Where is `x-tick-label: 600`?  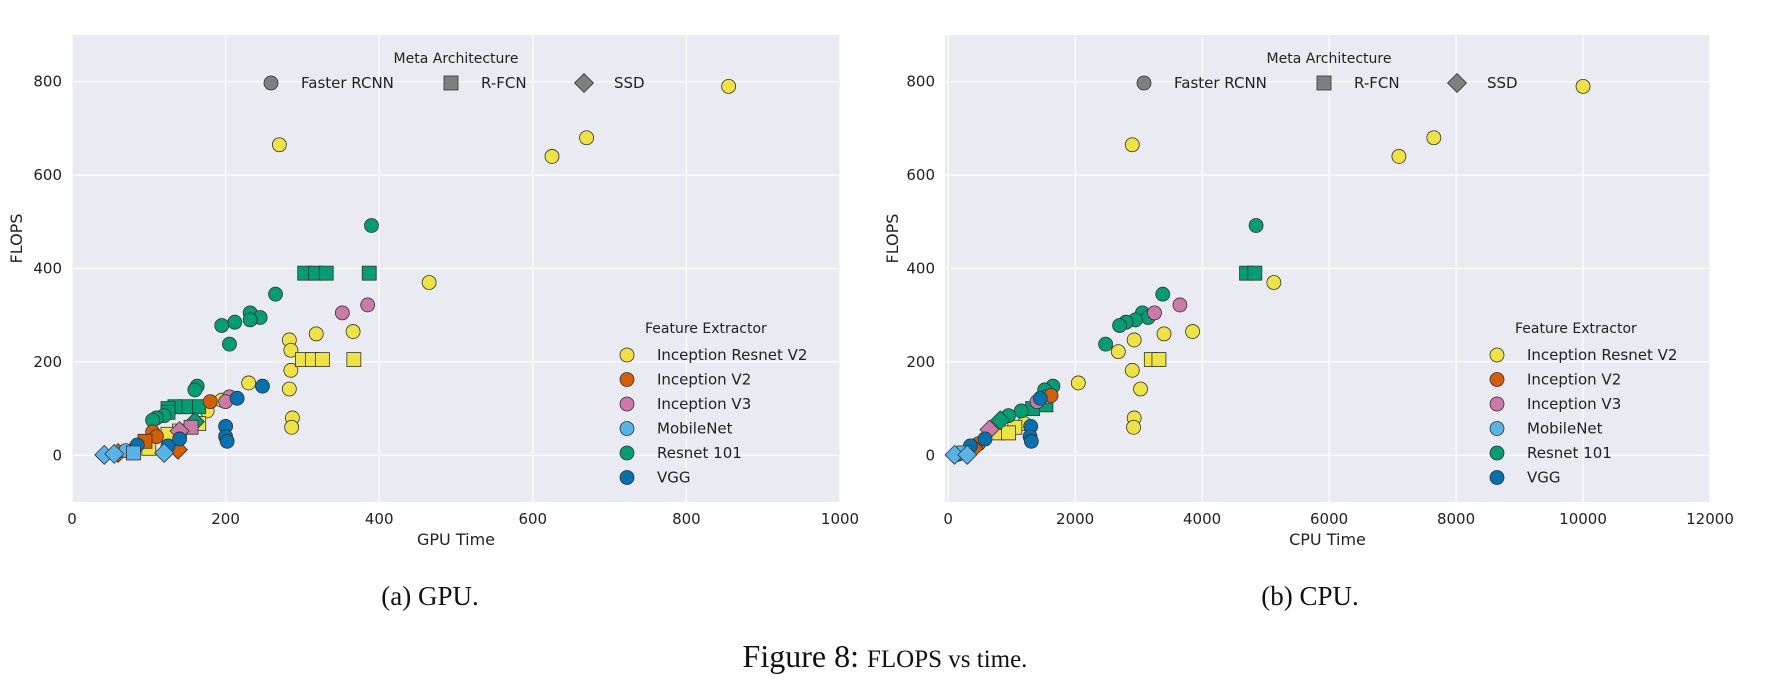
x-tick-label: 600 is located at coordinates (532, 519).